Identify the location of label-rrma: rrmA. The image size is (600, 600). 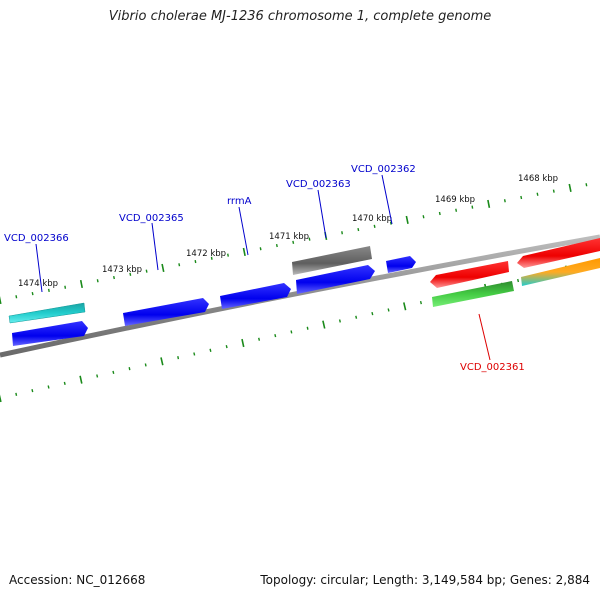
(239, 201).